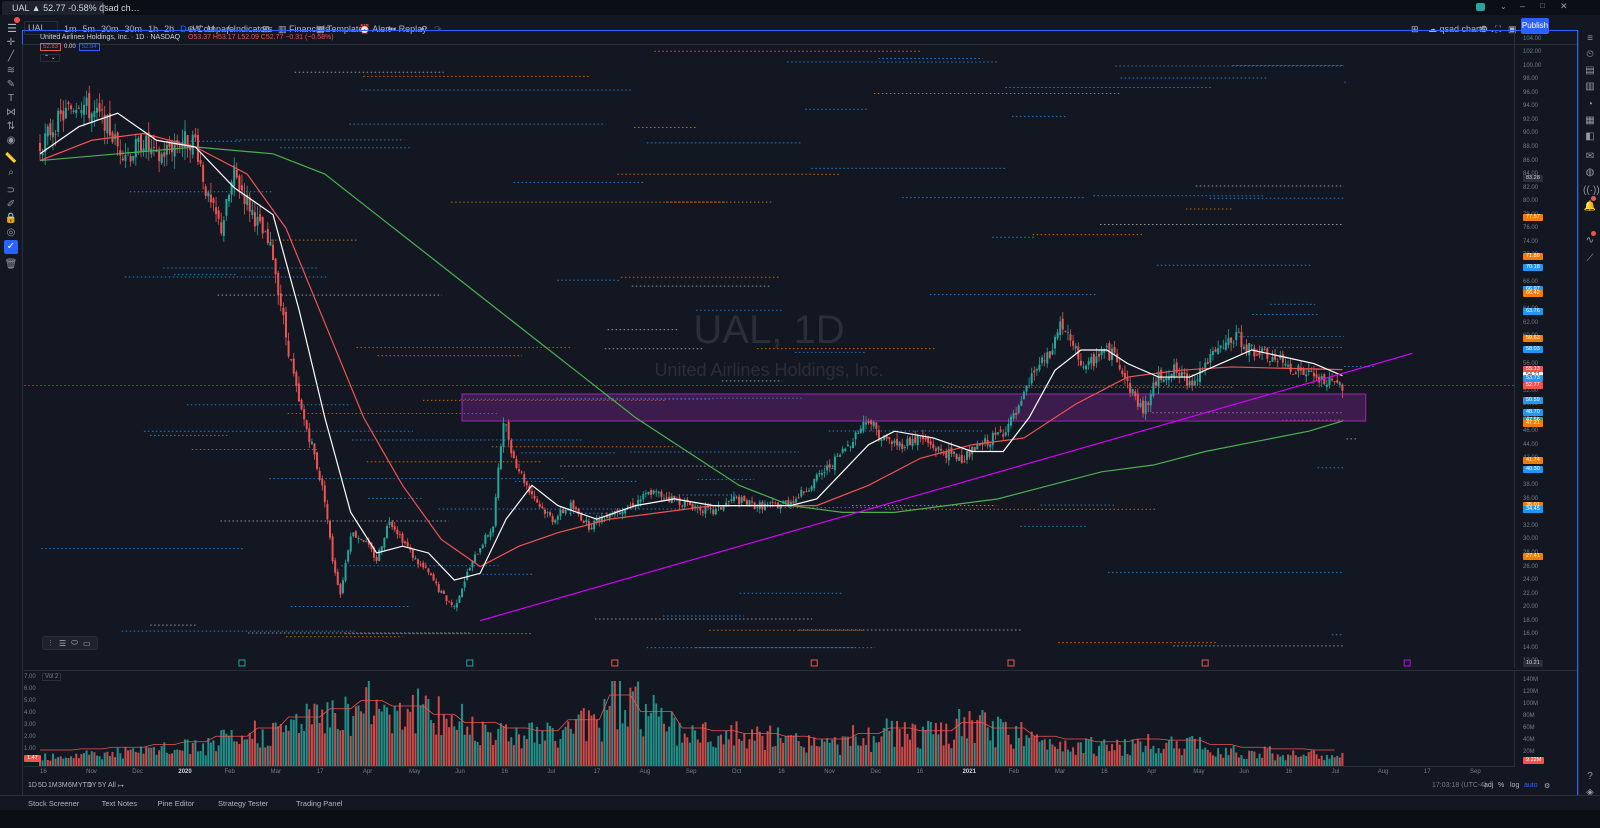 The height and width of the screenshot is (828, 1600). I want to click on layout-name-button: ☁ qsad charts ⌄, so click(1462, 29).